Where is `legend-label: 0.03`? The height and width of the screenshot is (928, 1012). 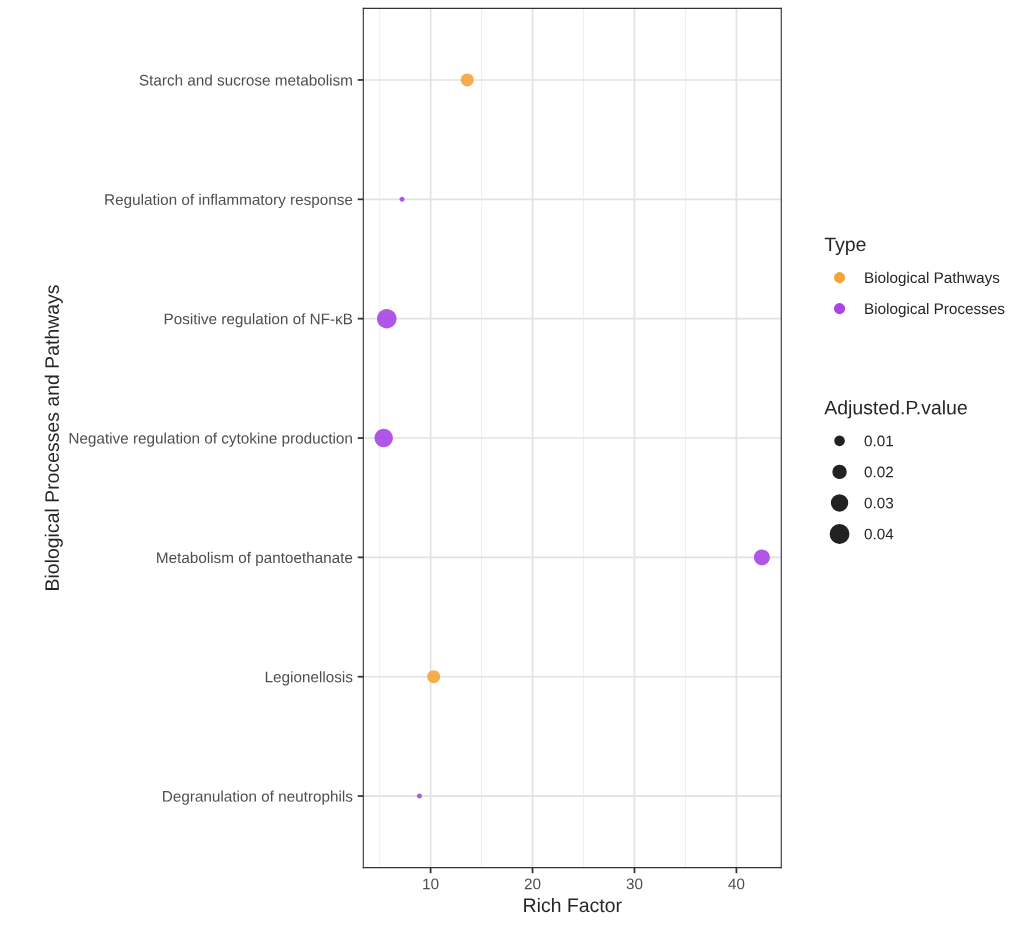
legend-label: 0.03 is located at coordinates (879, 503).